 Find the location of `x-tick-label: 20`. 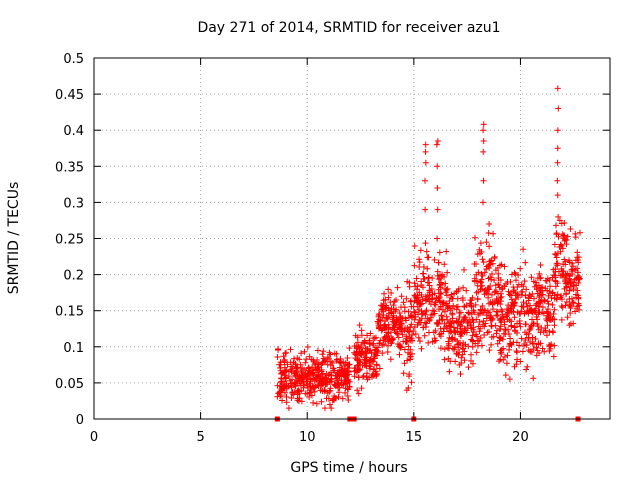

x-tick-label: 20 is located at coordinates (520, 437).